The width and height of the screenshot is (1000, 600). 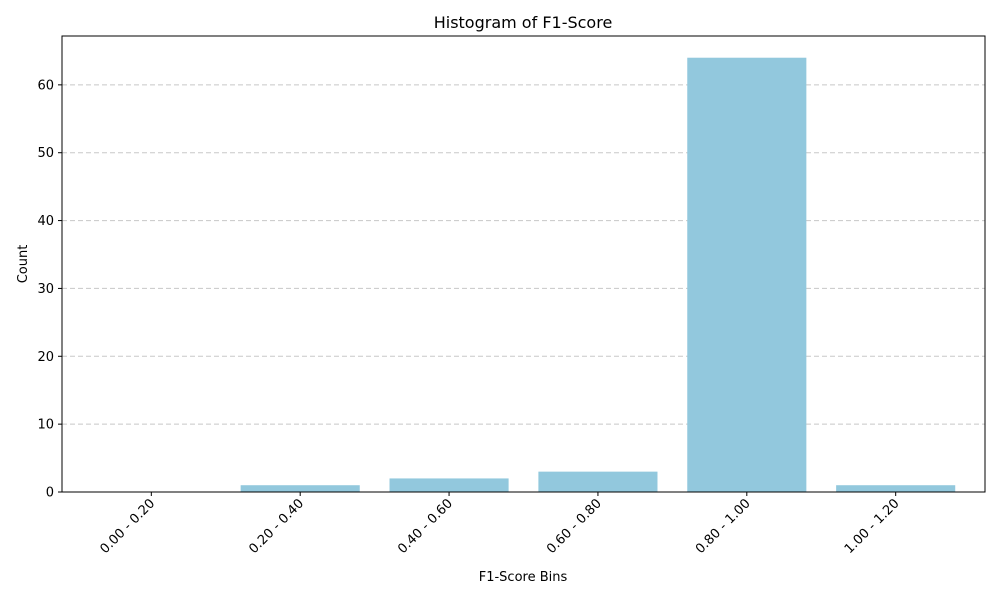 I want to click on x-tick-label: 0.00 - 0.20, so click(x=127, y=526).